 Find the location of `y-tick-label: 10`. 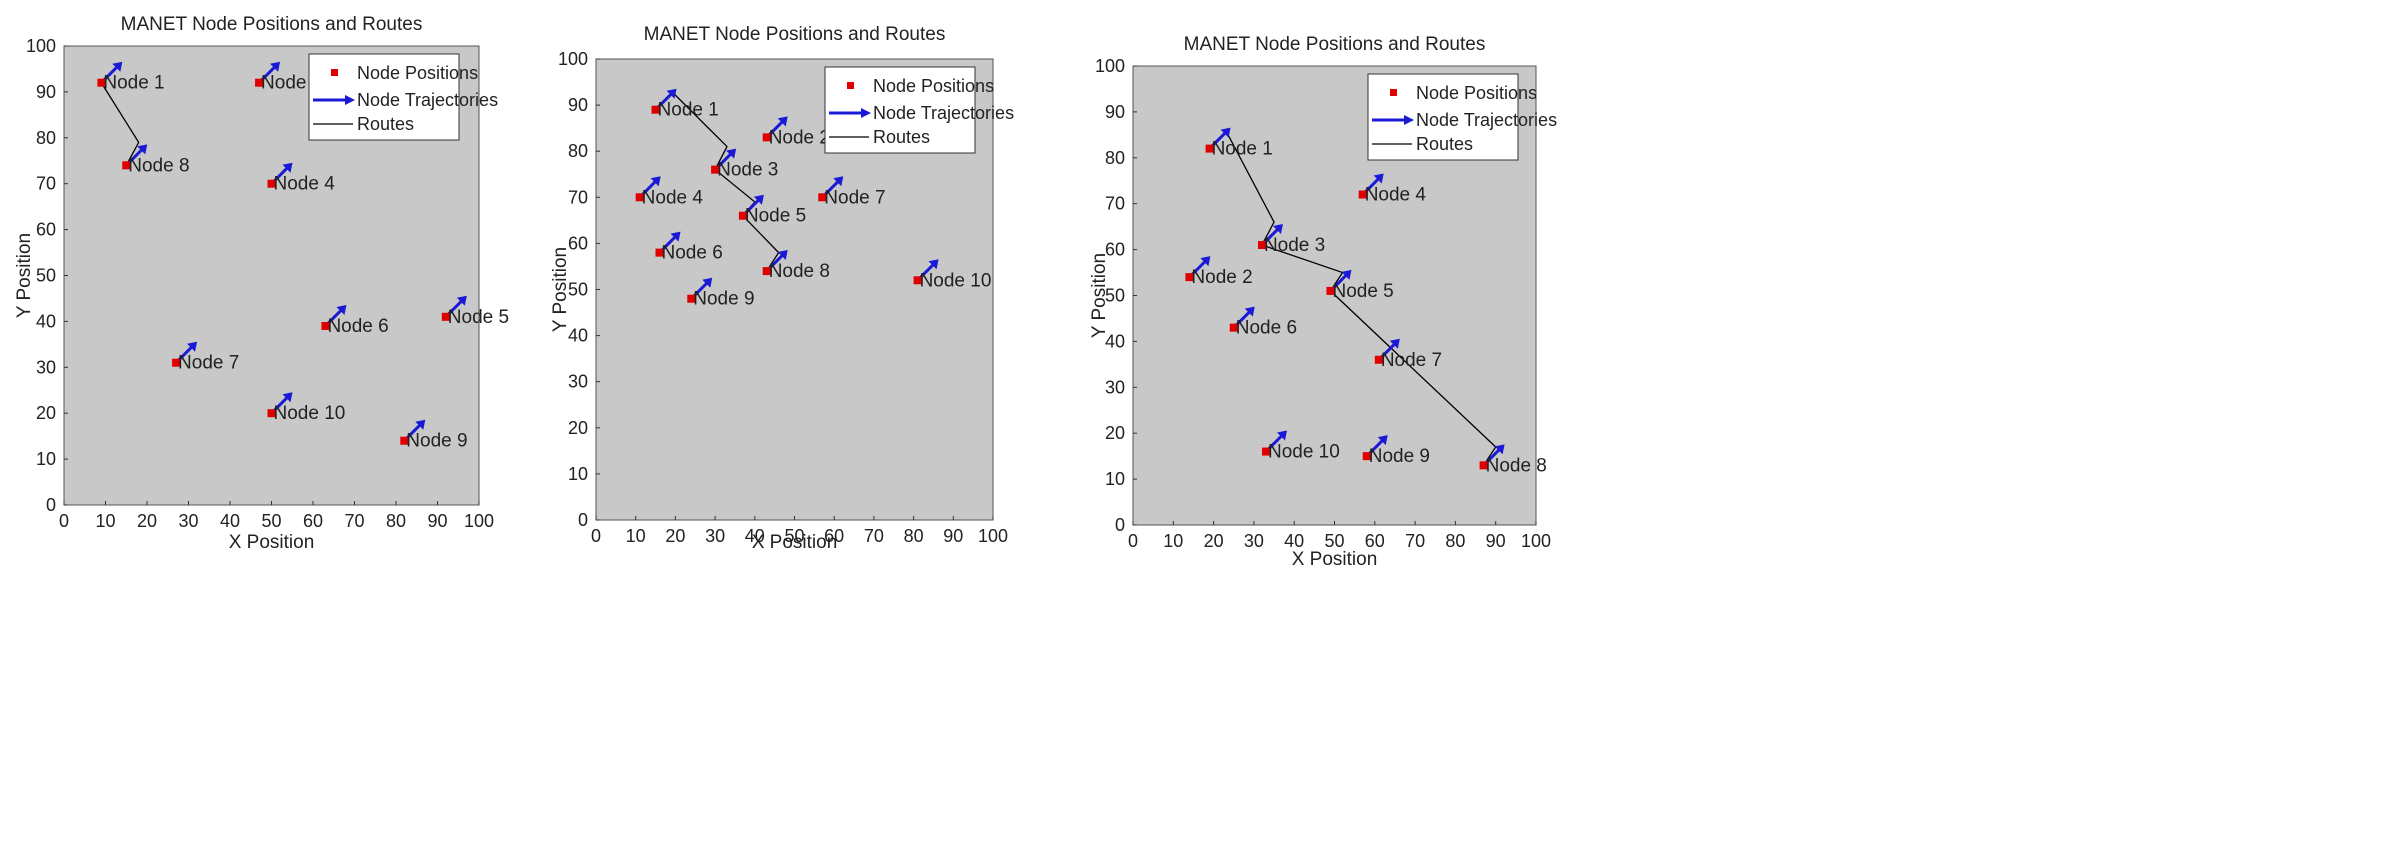

y-tick-label: 10 is located at coordinates (1115, 479).